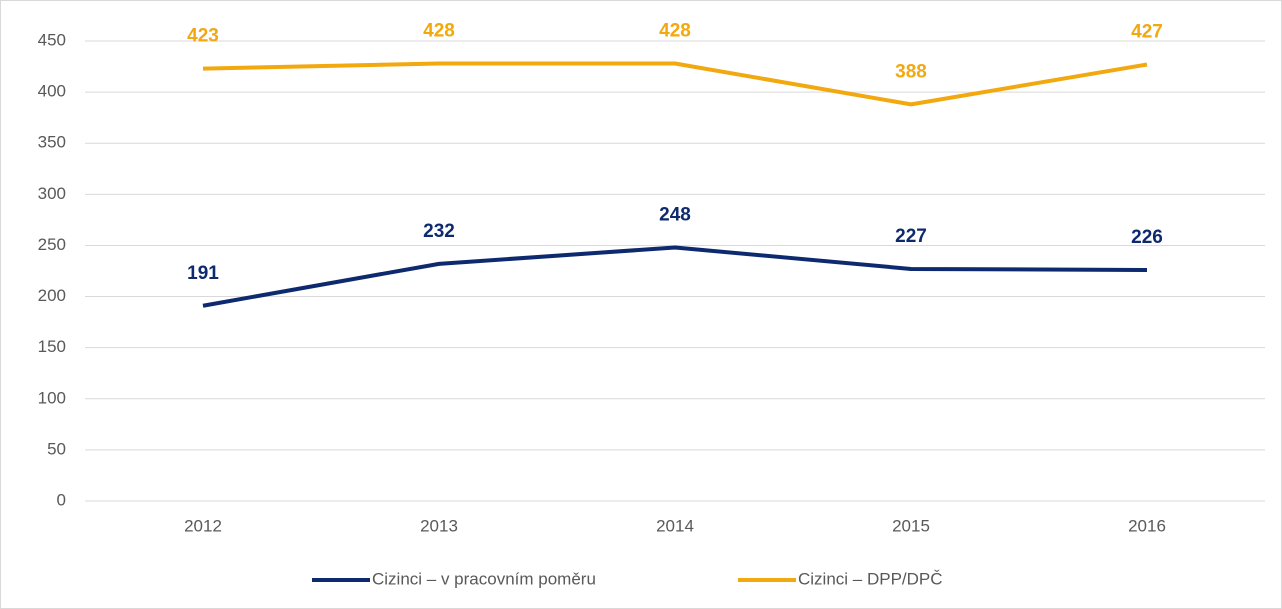 This screenshot has width=1282, height=609. Describe the element at coordinates (203, 525) in the screenshot. I see `x-tick-label: 2012` at that location.